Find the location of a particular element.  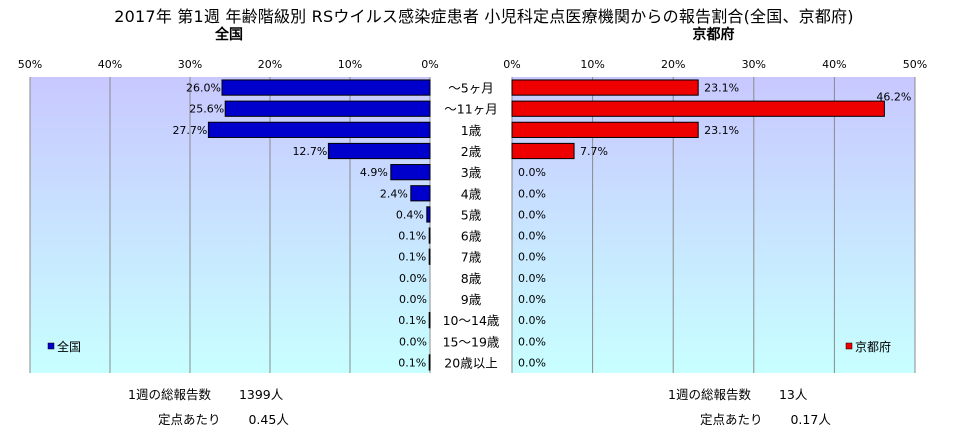

category-label: 5歳 is located at coordinates (471, 214).